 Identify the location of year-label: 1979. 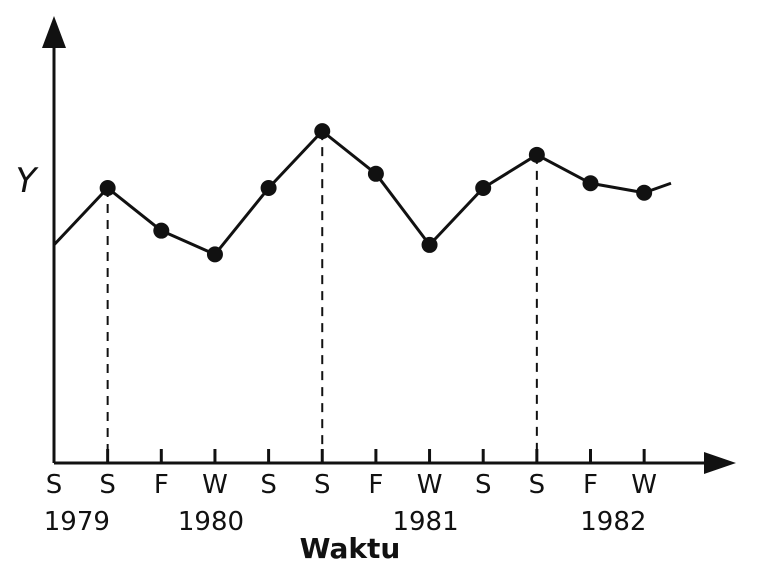
(77, 522).